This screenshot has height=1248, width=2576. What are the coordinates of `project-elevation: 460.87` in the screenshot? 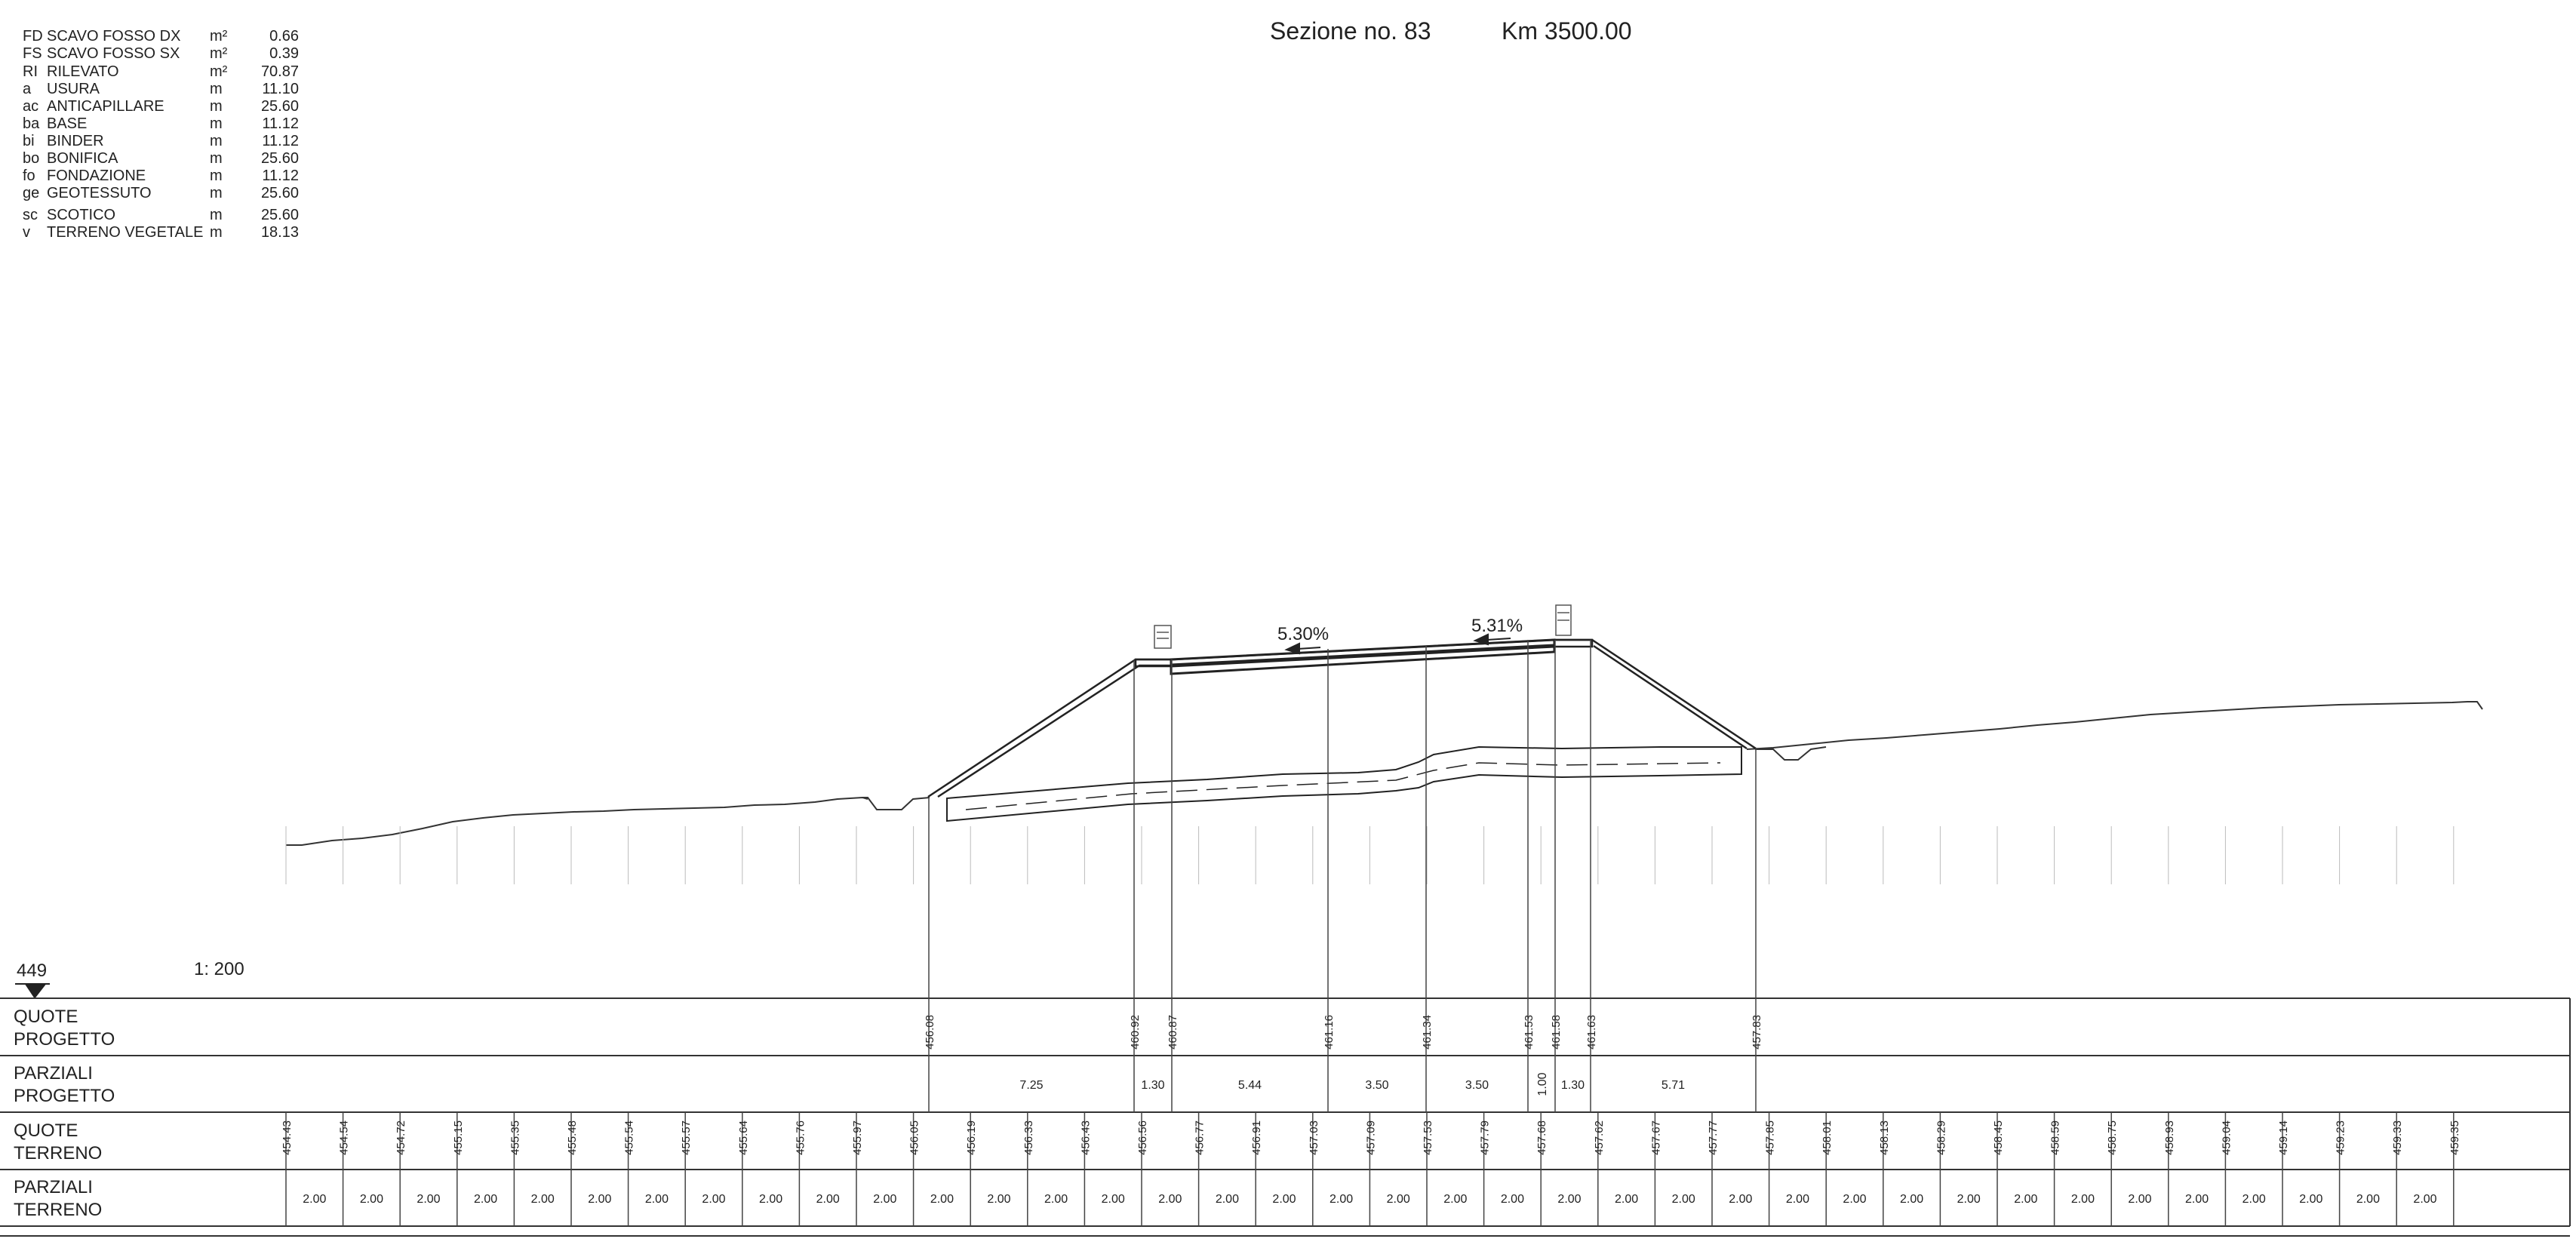 It's located at (1173, 1032).